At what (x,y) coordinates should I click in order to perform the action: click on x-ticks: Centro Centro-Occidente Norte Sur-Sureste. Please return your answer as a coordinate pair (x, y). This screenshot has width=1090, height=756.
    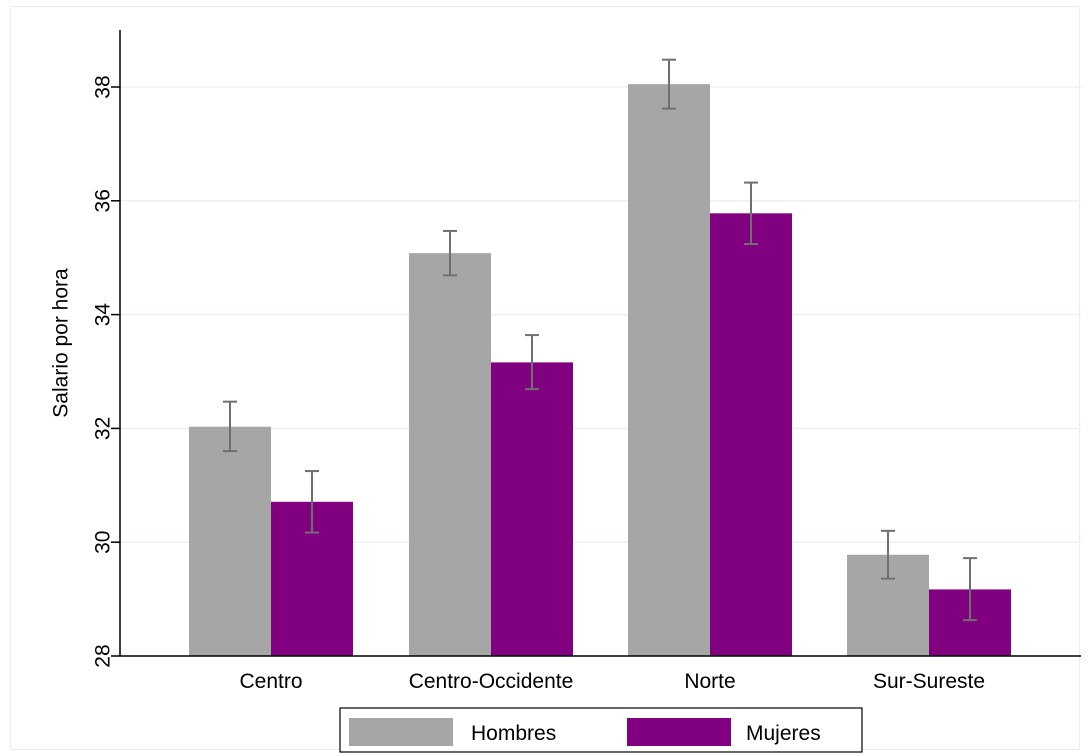
    Looking at the image, I should click on (612, 681).